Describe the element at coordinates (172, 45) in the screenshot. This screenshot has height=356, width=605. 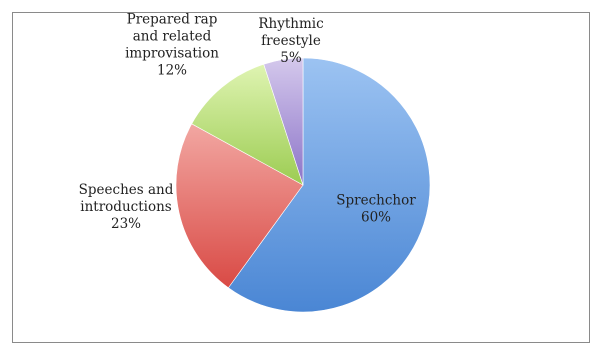
I see `slice-label-3: Prepared rap and related improvisation 12%` at that location.